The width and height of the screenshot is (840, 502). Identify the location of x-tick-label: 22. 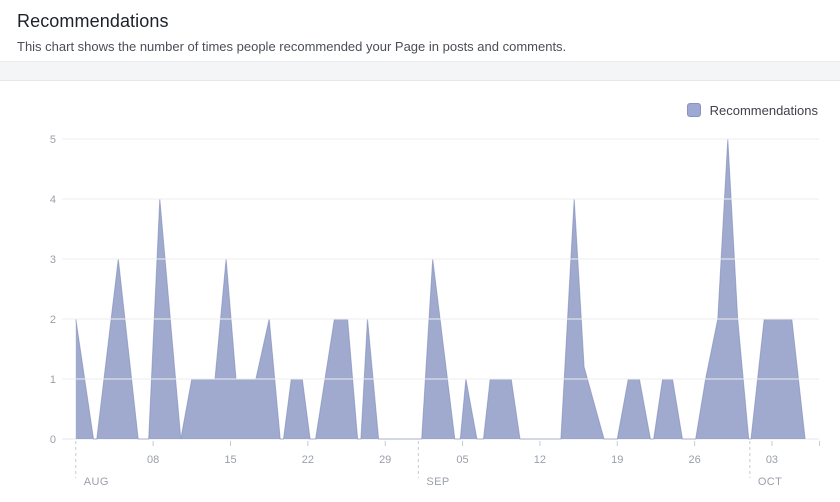
(308, 460).